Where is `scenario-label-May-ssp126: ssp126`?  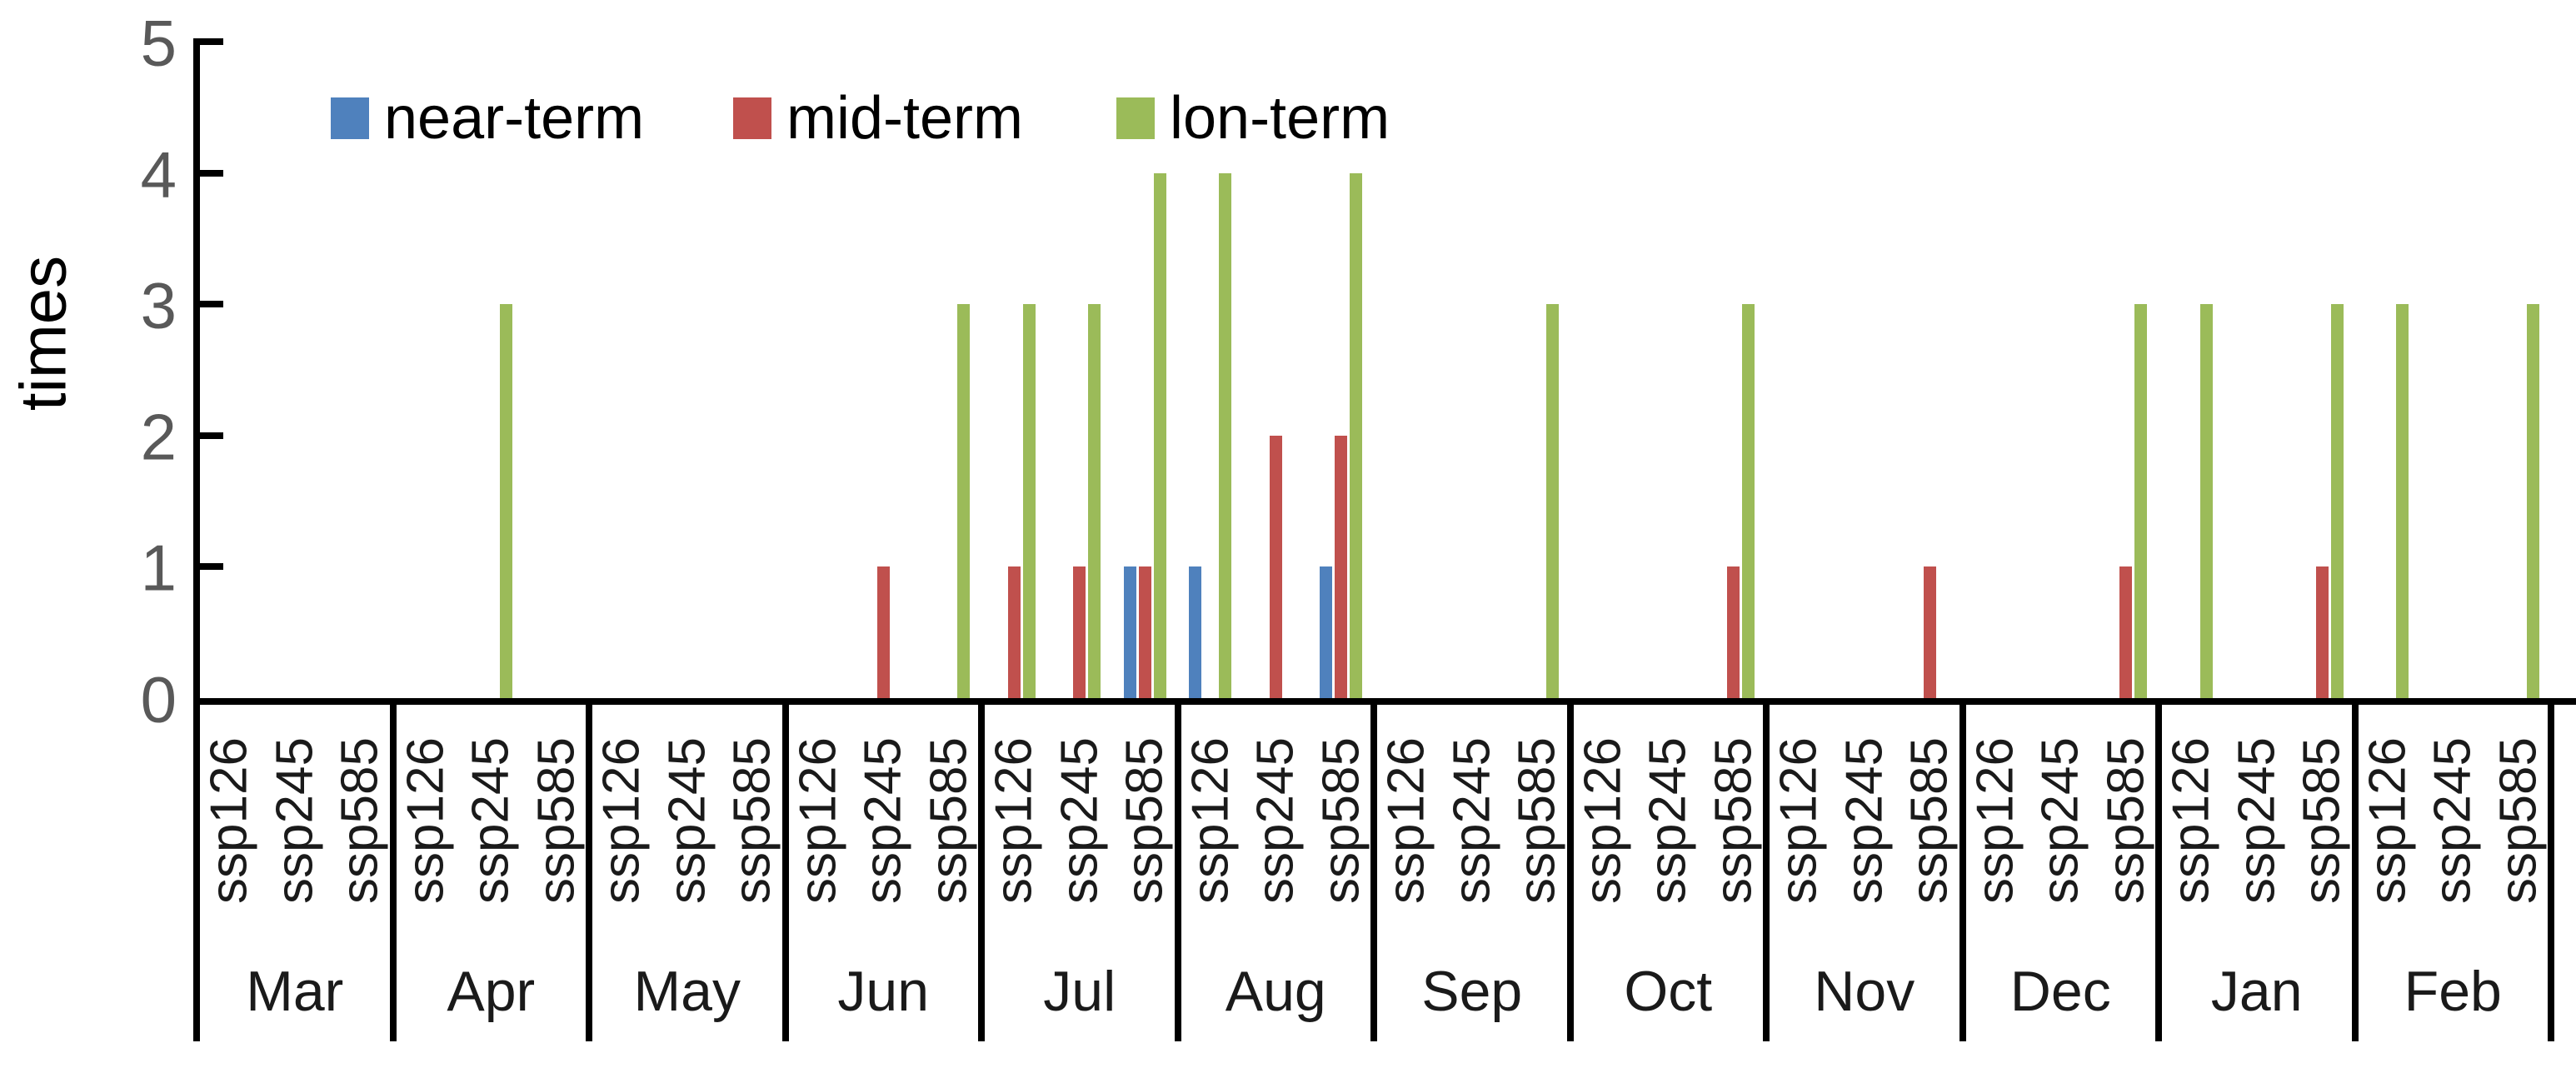
scenario-label-May-ssp126: ssp126 is located at coordinates (621, 821).